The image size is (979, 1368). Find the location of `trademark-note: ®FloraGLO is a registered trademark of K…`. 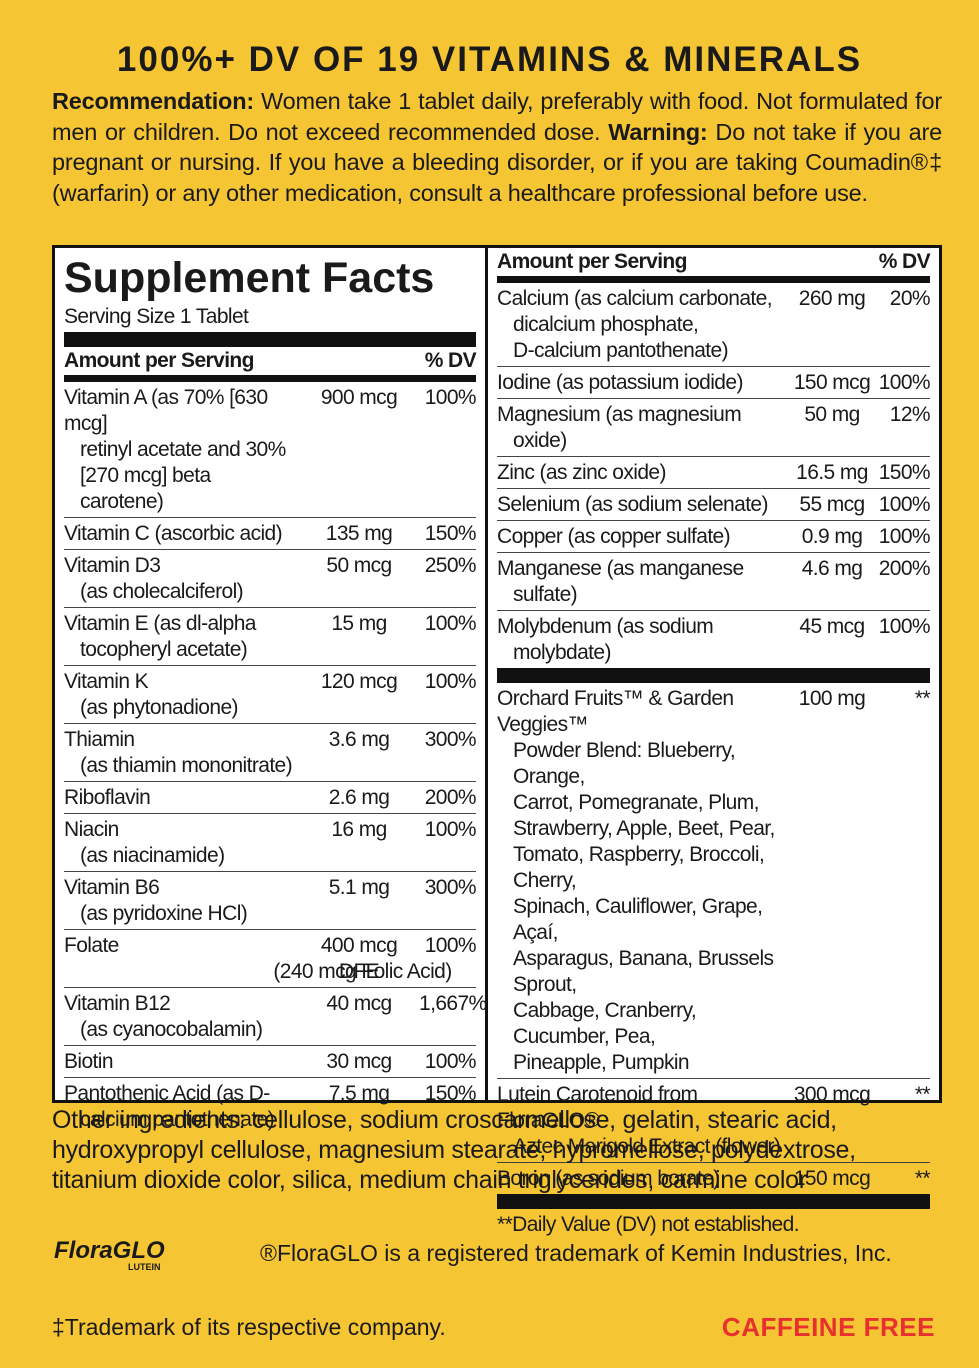

trademark-note: ®FloraGLO is a registered trademark of K… is located at coordinates (576, 1253).